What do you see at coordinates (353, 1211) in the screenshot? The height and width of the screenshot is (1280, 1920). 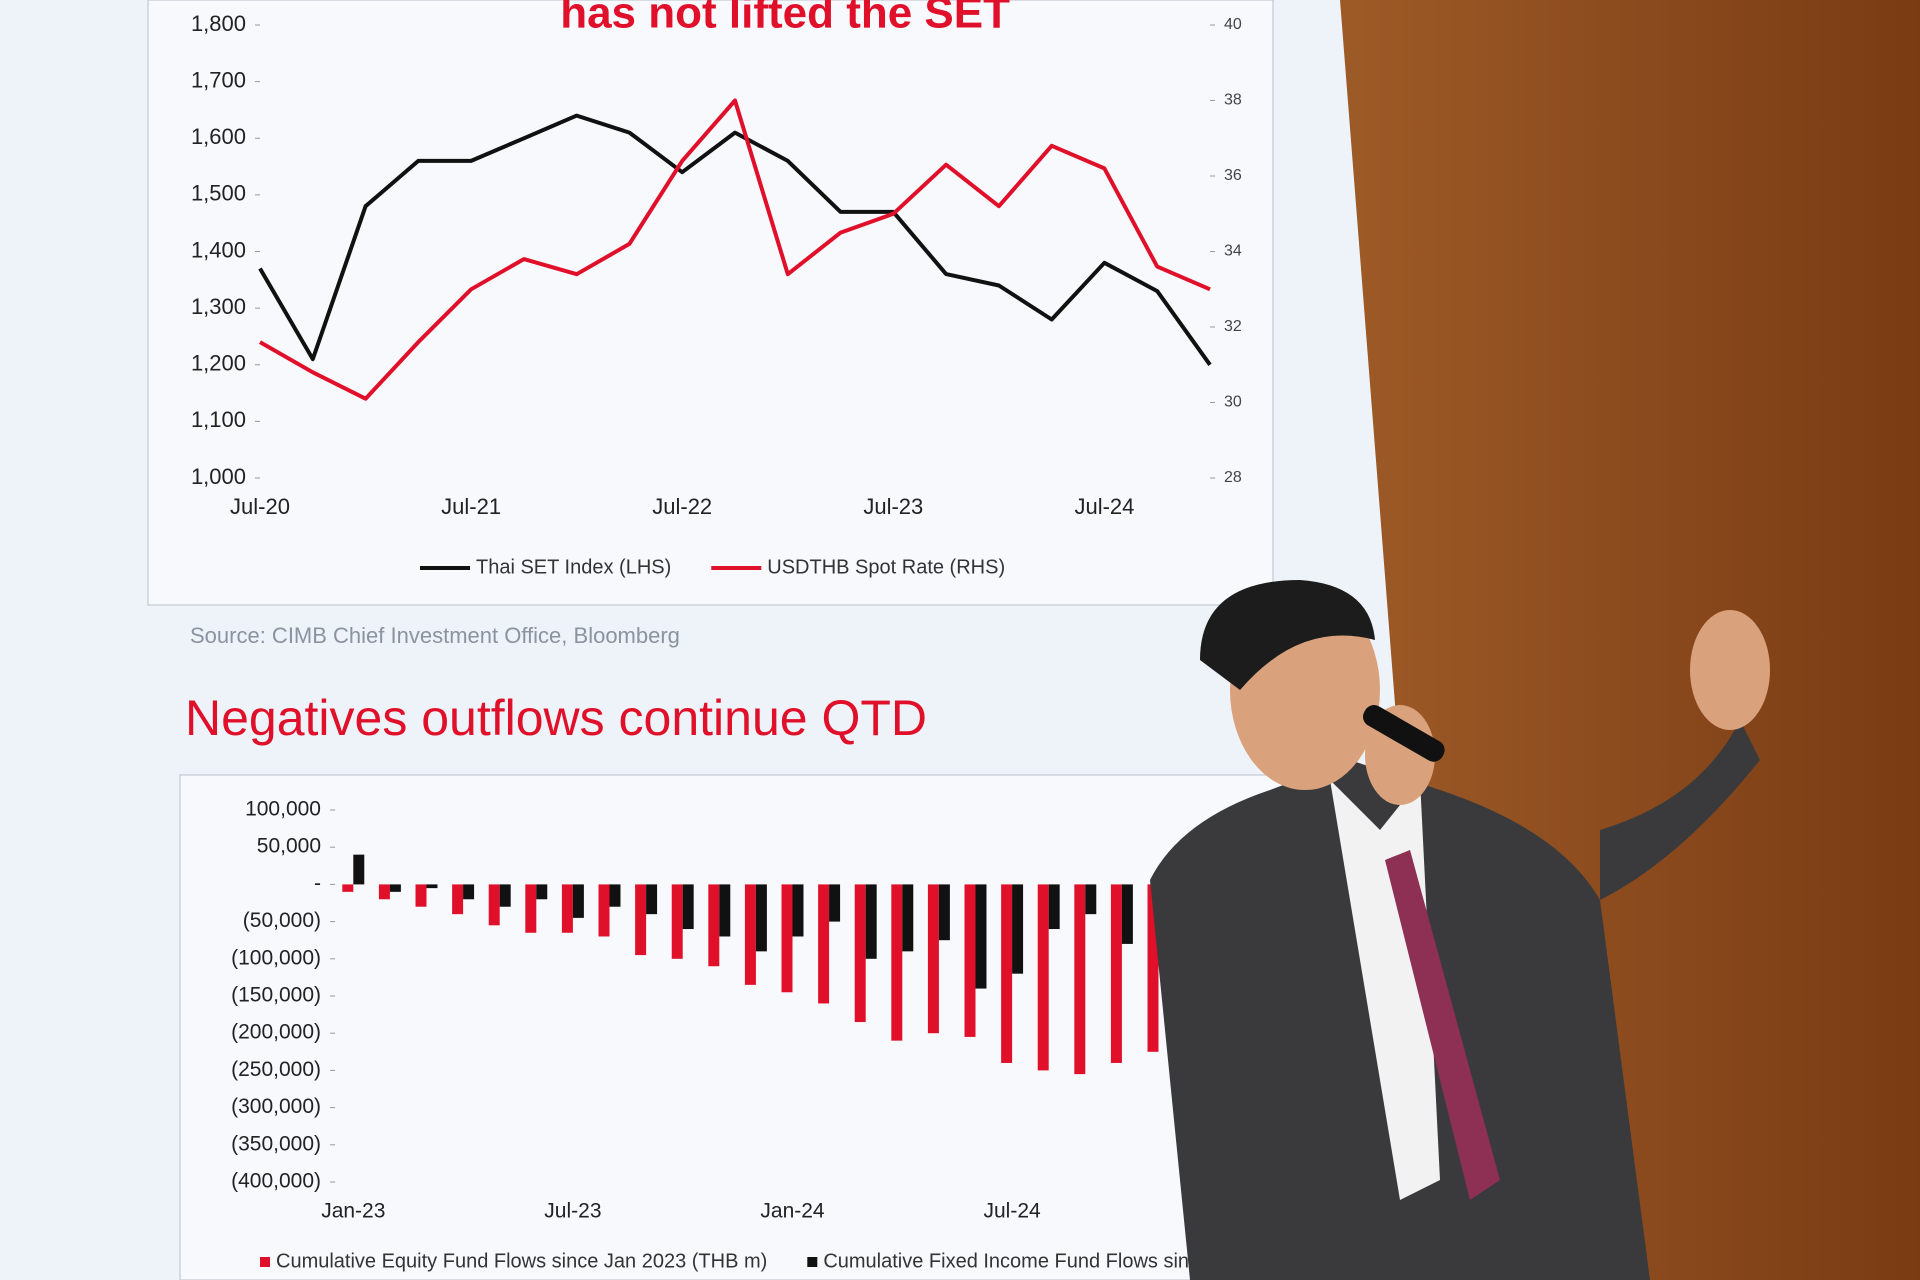 I see `x-tick-label: Jan-23` at bounding box center [353, 1211].